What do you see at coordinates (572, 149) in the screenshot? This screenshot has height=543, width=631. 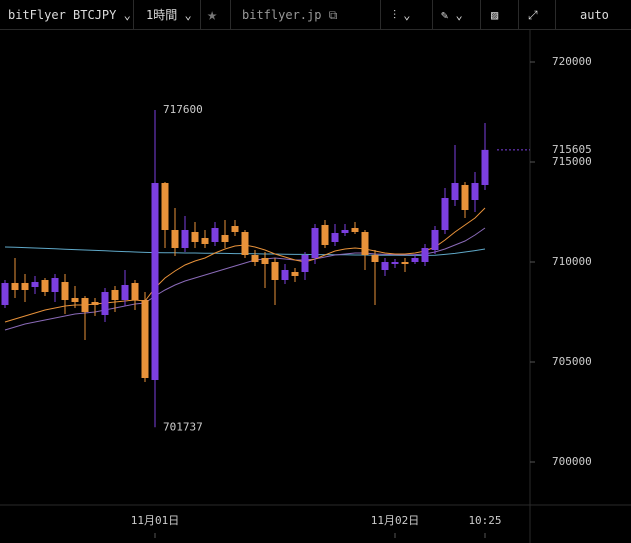 I see `last-price-label: 715605` at bounding box center [572, 149].